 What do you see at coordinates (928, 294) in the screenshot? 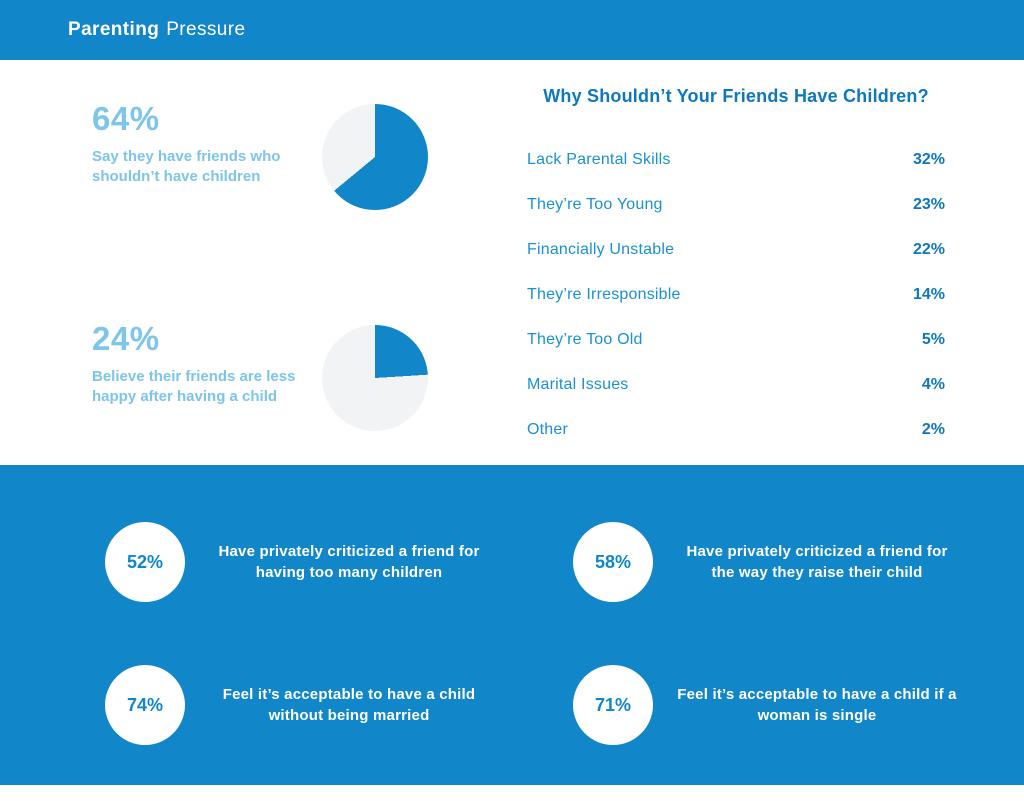
I see `reason-value: 14%` at bounding box center [928, 294].